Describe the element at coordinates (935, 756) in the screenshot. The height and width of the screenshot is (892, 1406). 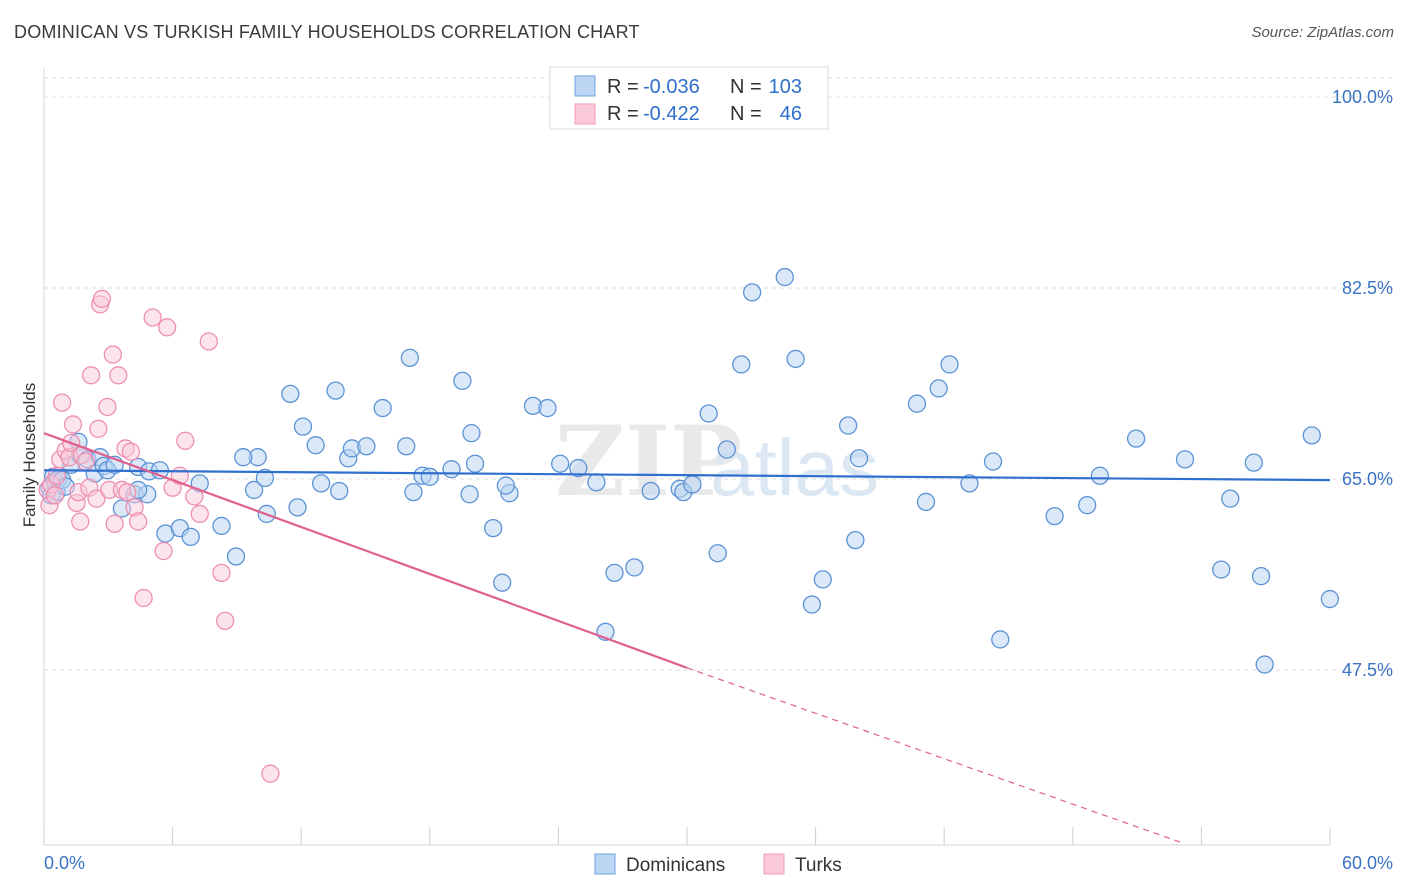
I see `turks-trend-line-extension` at that location.